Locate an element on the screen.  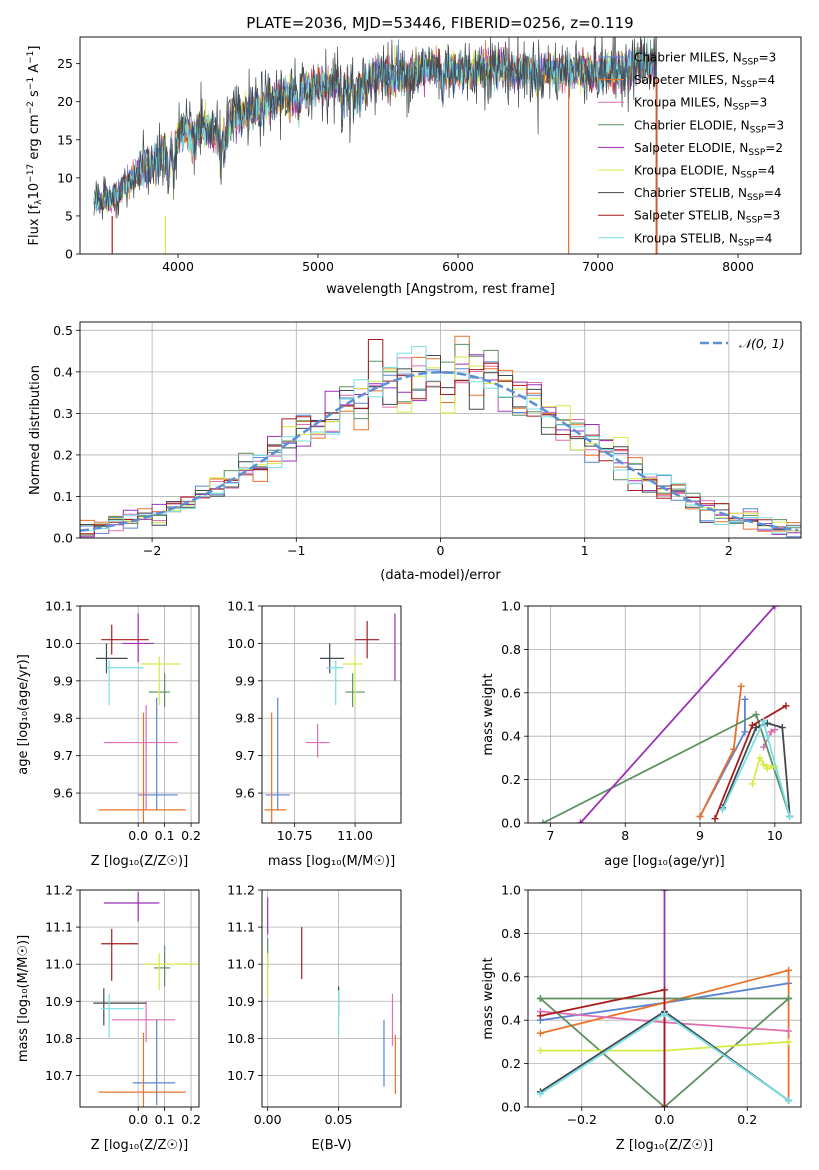
y-tick-label: 0.0 is located at coordinates (511, 823).